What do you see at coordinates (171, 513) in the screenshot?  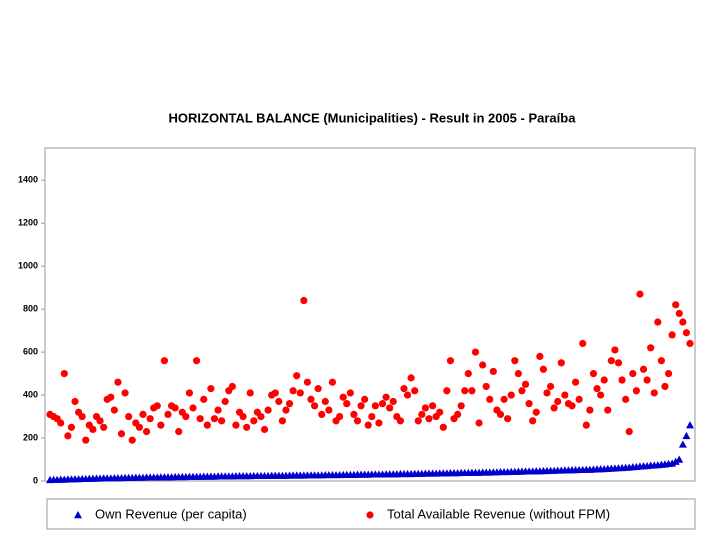 I see `legend-label: Own Revenue (per capita)` at bounding box center [171, 513].